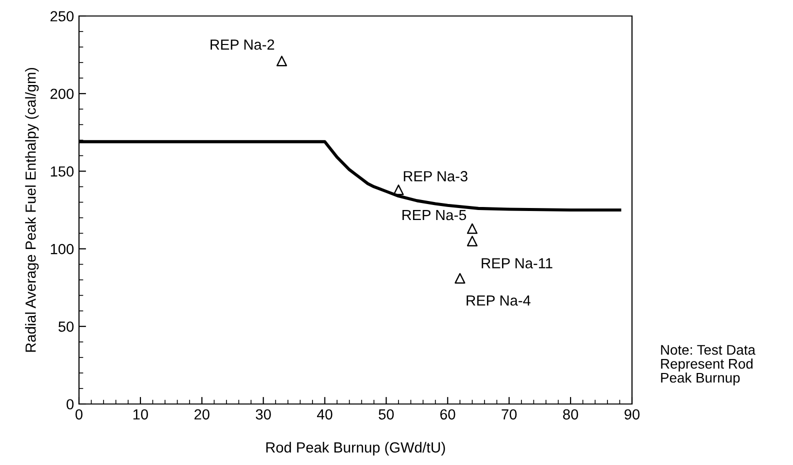 This screenshot has width=793, height=465. I want to click on y-tick-label: 50, so click(66, 327).